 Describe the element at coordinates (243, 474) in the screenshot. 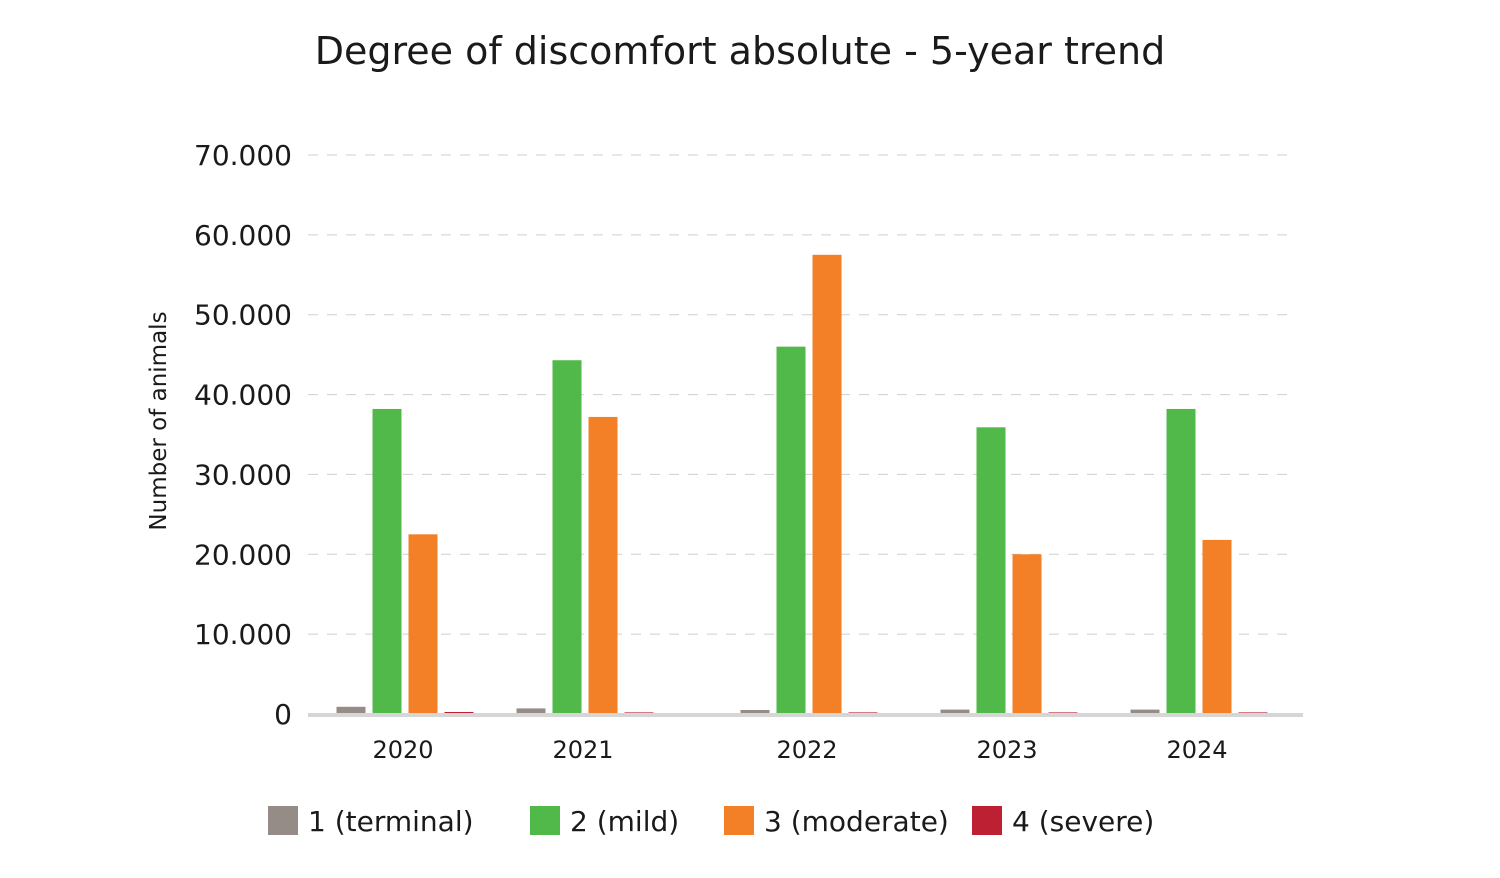

I see `y-tick-label: 30.000` at that location.